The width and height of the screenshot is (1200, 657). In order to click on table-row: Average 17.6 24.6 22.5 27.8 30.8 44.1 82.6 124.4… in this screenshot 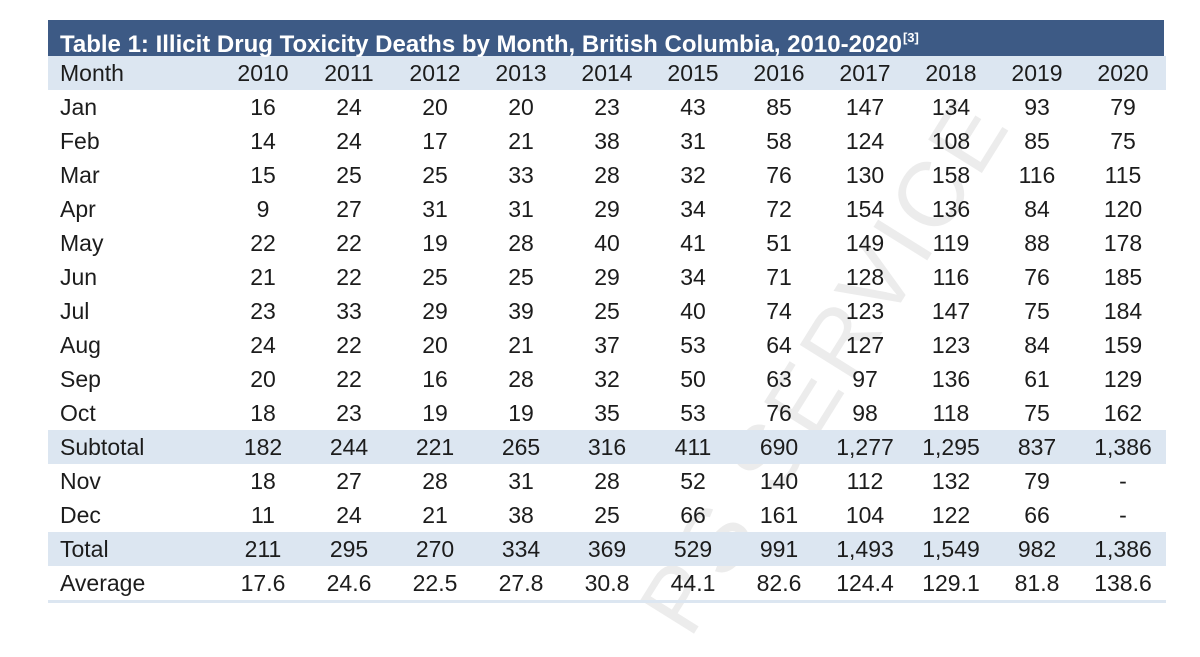, I will do `click(607, 584)`.